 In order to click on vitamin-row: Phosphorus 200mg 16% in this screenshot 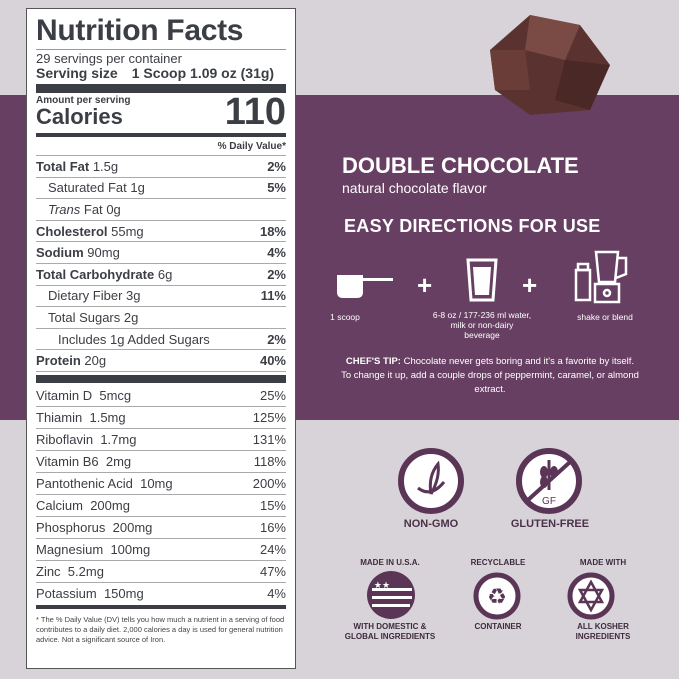, I will do `click(161, 528)`.